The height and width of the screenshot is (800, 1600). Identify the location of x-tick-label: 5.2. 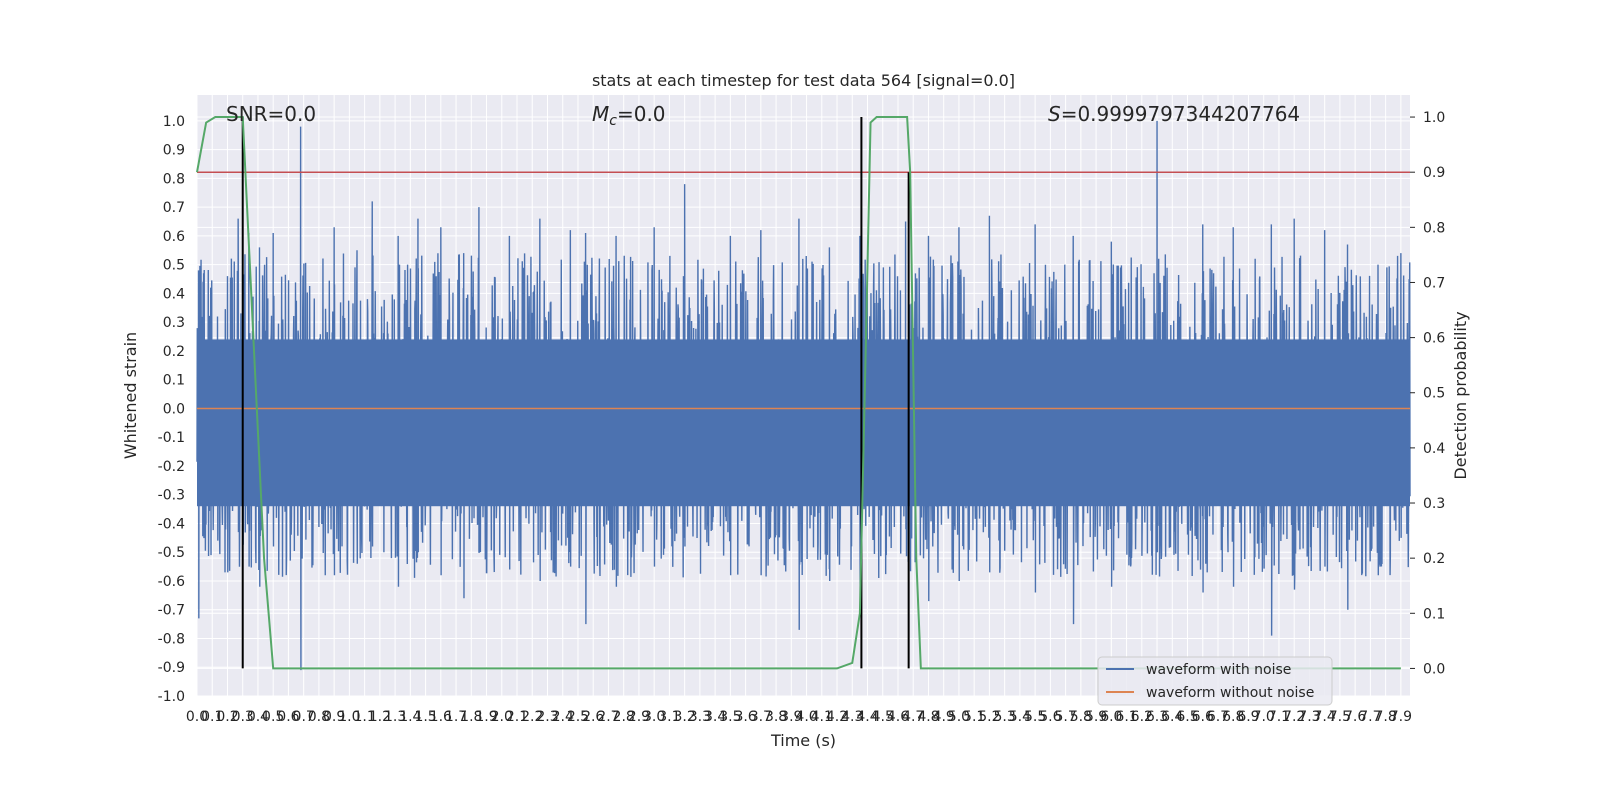
(989, 717).